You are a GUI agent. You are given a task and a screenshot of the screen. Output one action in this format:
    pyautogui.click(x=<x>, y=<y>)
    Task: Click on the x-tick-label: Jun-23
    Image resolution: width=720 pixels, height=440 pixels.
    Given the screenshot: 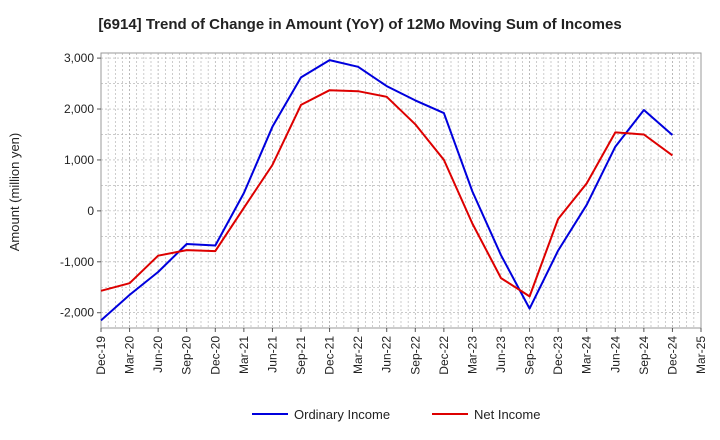 What is the action you would take?
    pyautogui.click(x=501, y=354)
    